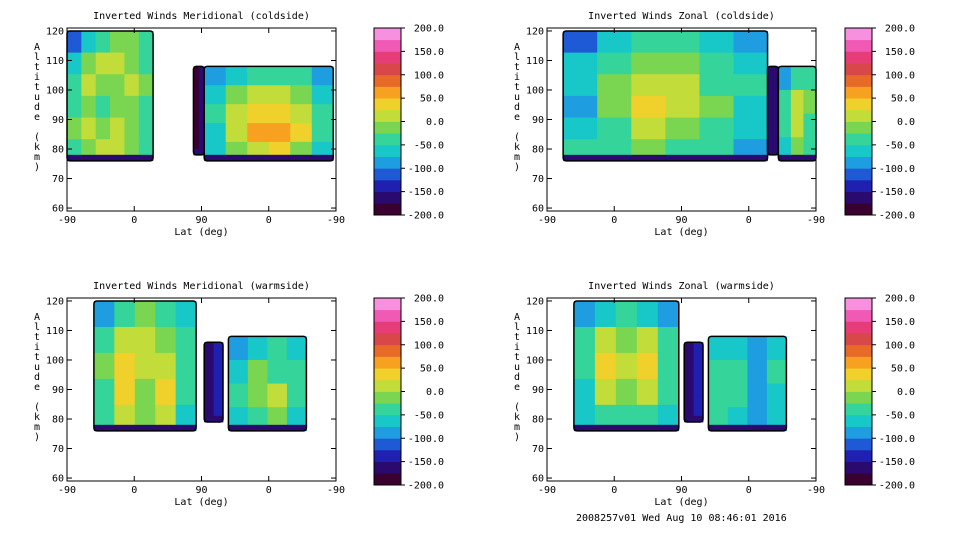  What do you see at coordinates (903, 99) in the screenshot?
I see `colorbar-tick-label: 50.0` at bounding box center [903, 99].